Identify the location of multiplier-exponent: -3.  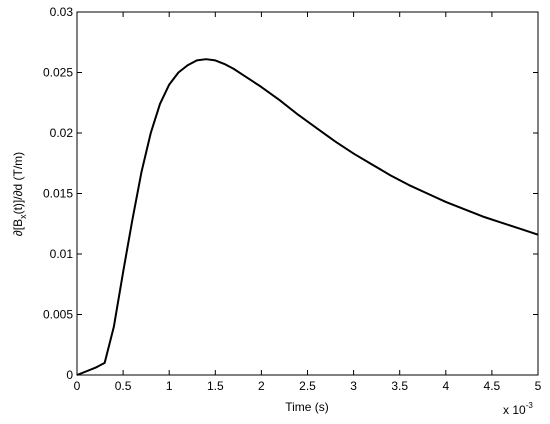
(530, 405).